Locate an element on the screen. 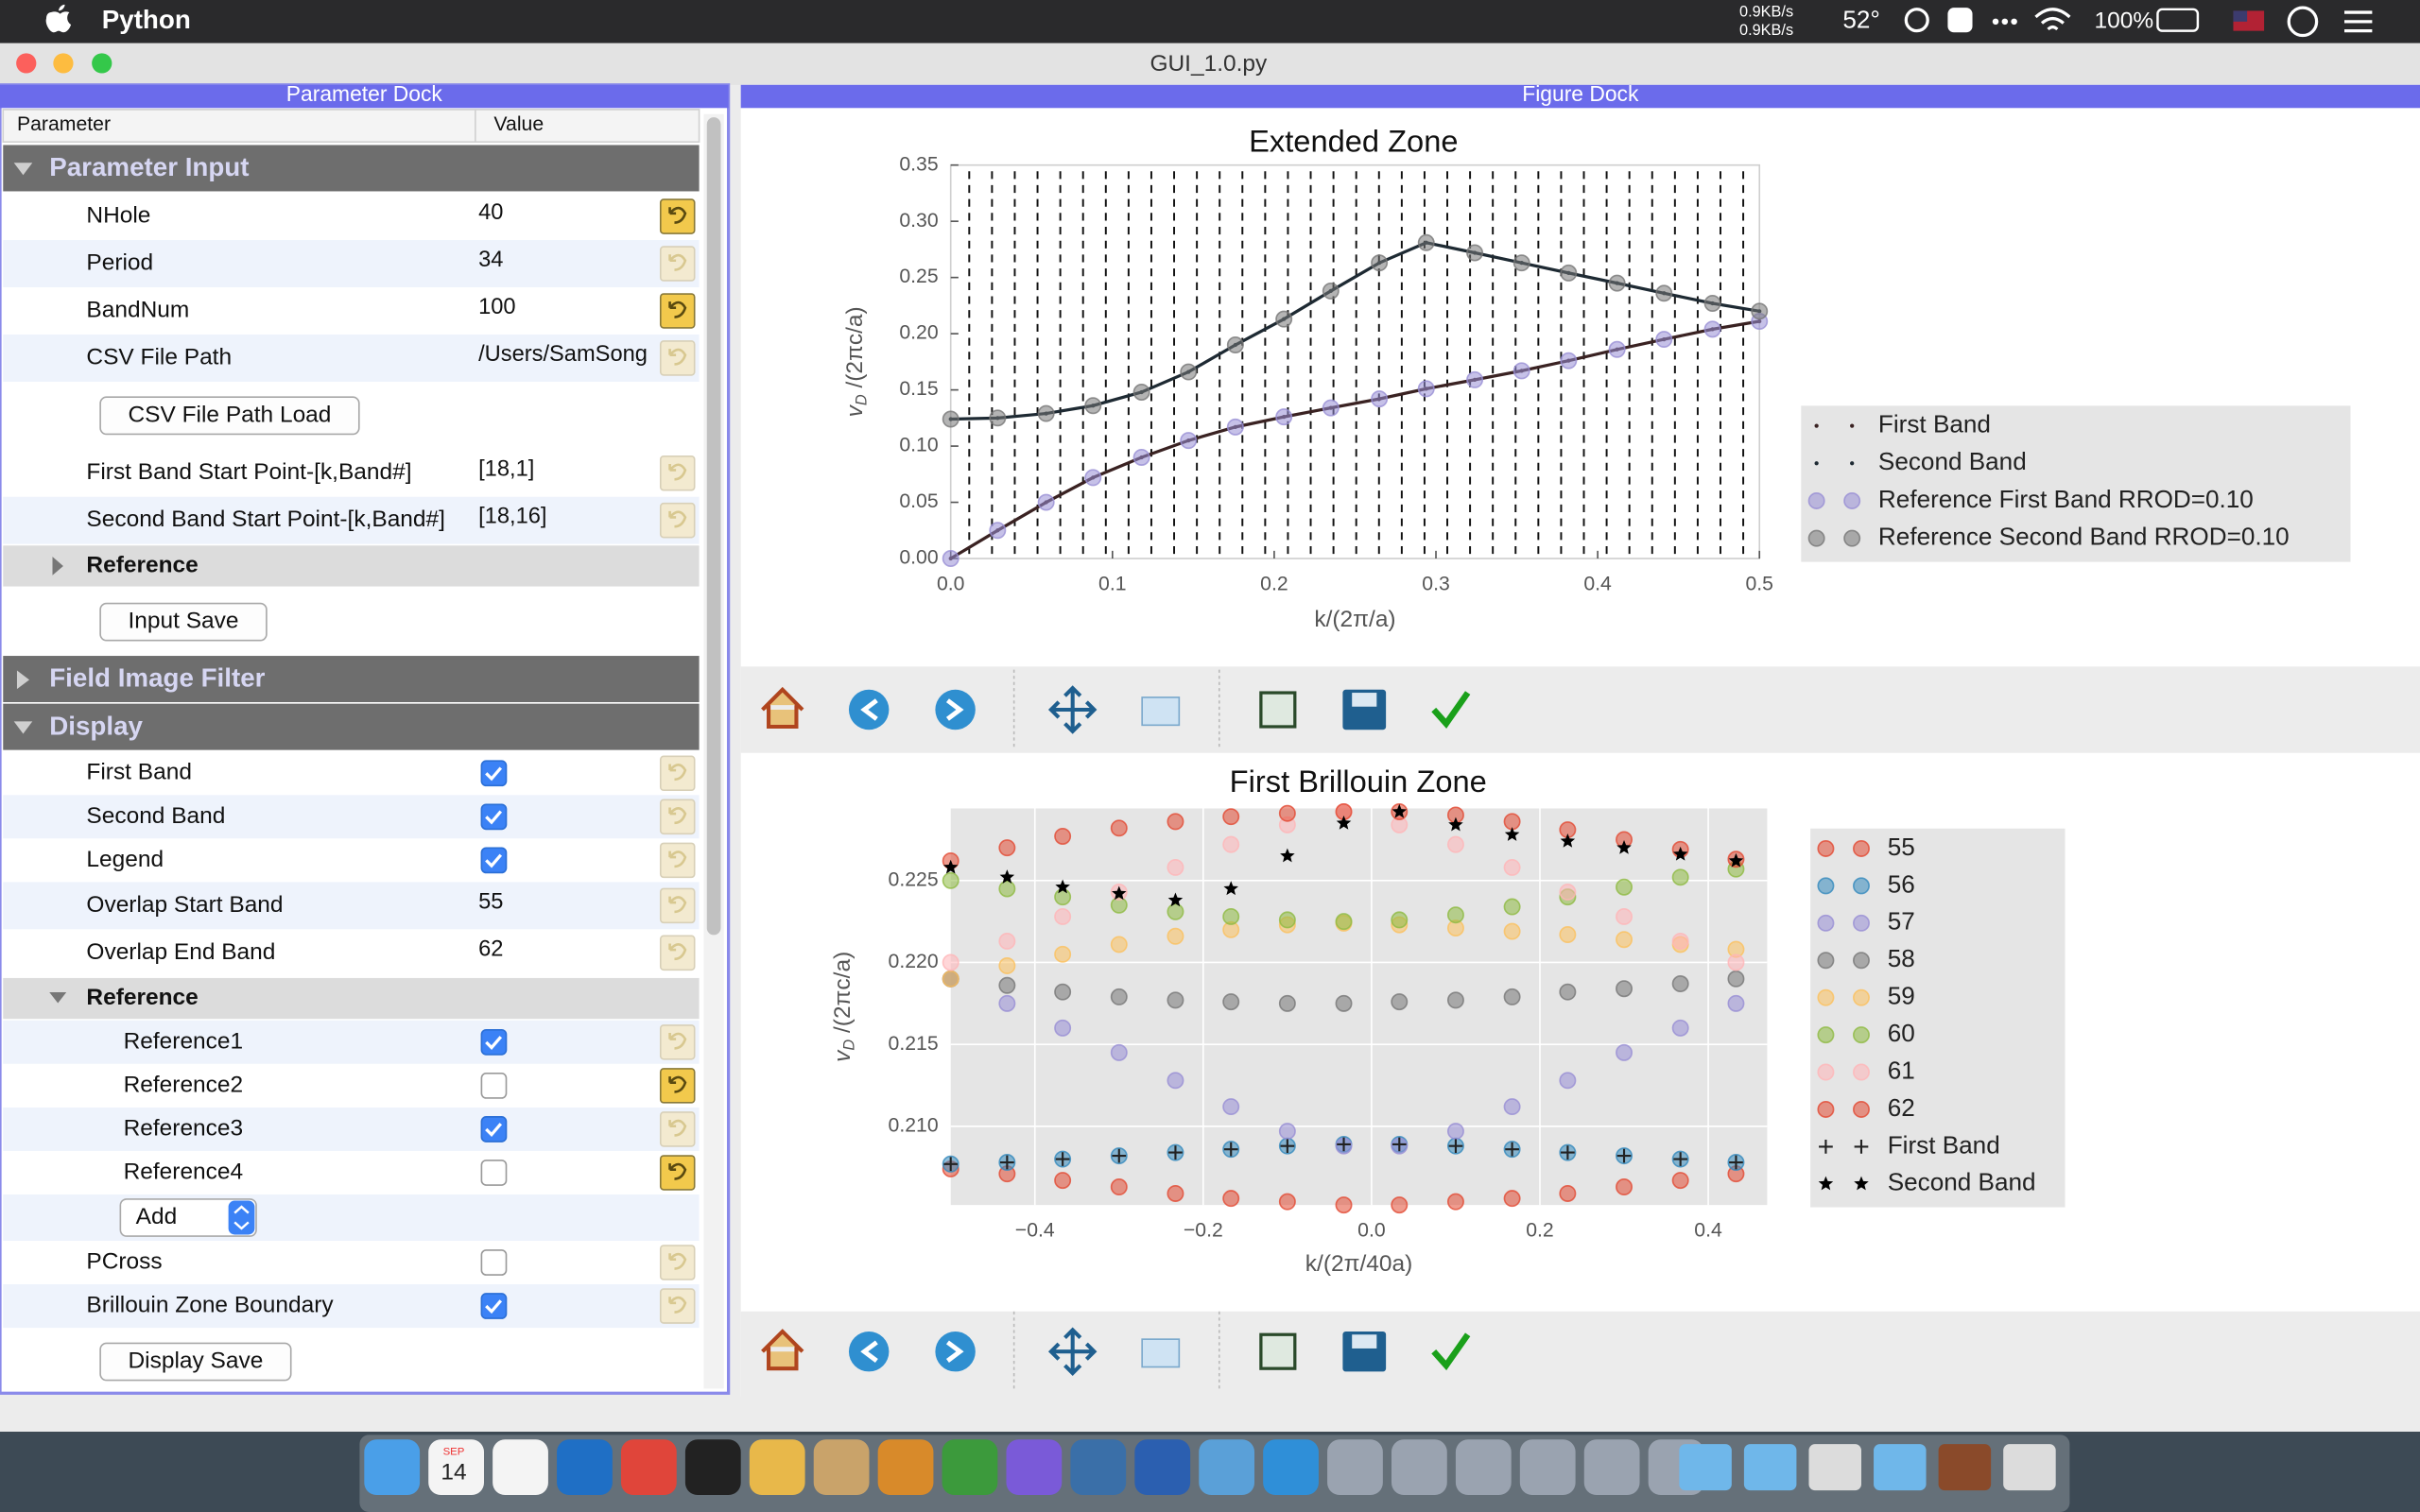 The image size is (2420, 1512). param-value: 34 is located at coordinates (490, 260).